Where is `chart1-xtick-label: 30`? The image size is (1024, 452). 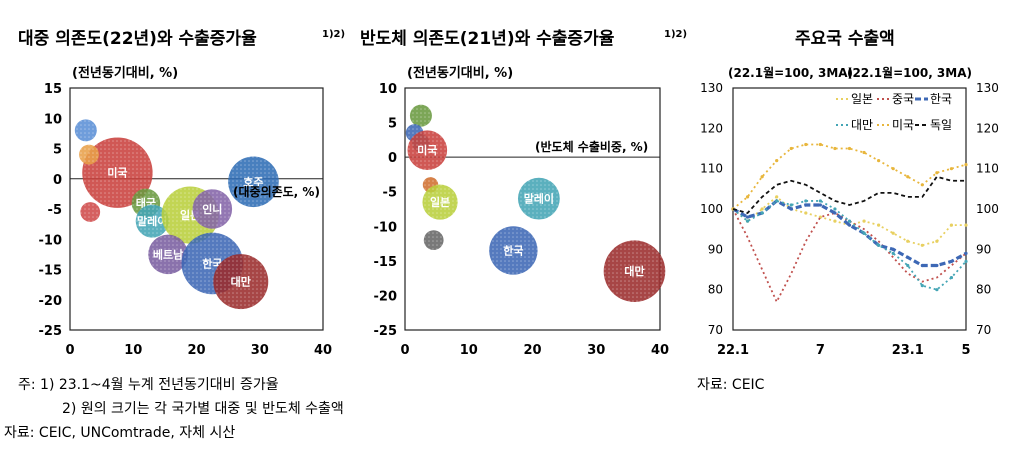
chart1-xtick-label: 30 is located at coordinates (260, 350).